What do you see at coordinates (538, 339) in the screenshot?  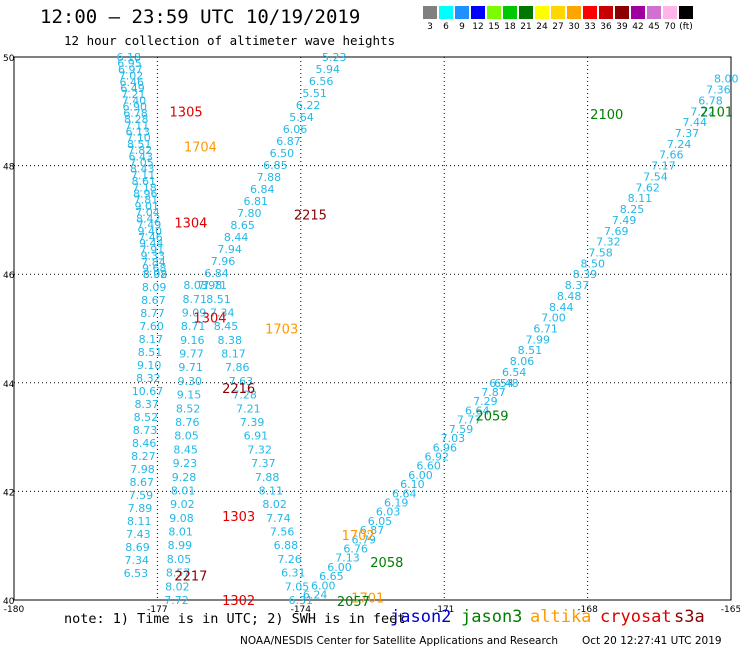 I see `wave-height-value: 7.99` at bounding box center [538, 339].